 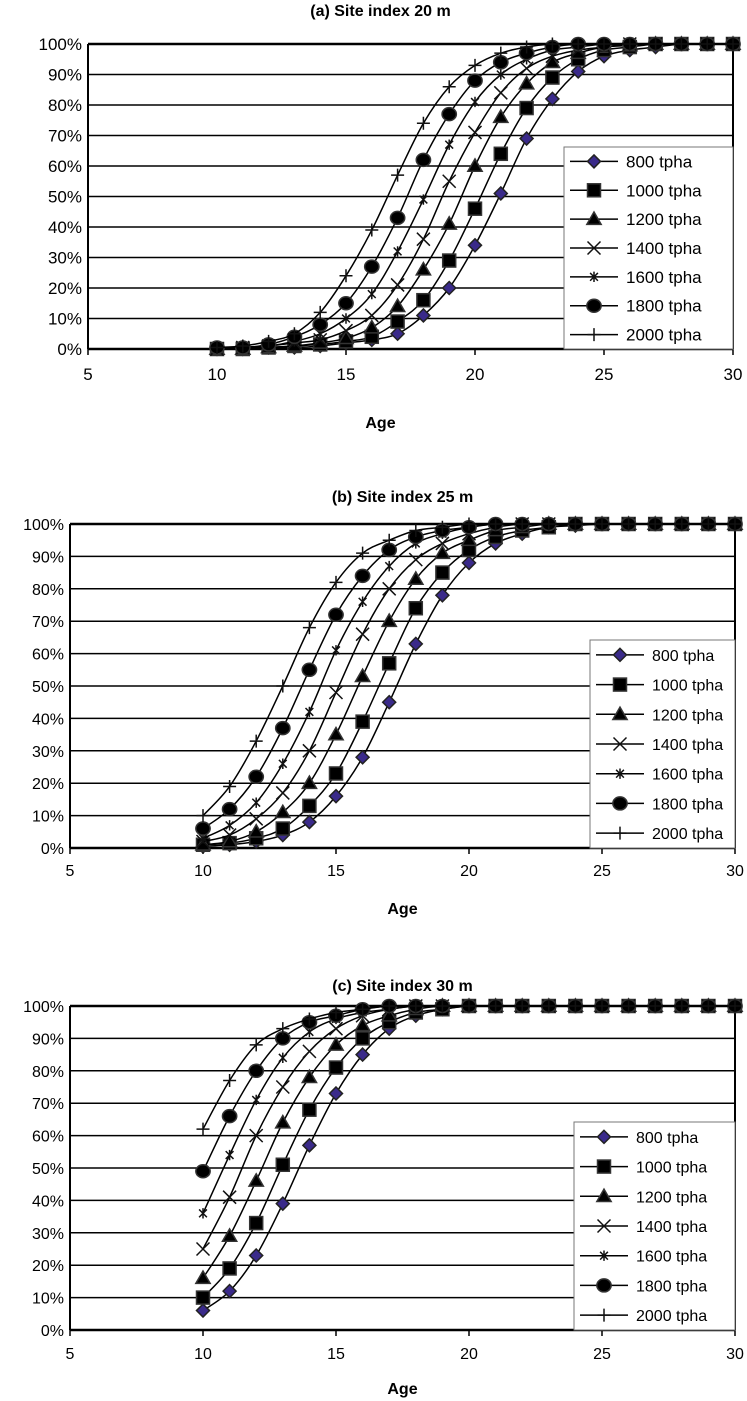 What do you see at coordinates (402, 986) in the screenshot?
I see `chart-title: (c) Site index 30 m` at bounding box center [402, 986].